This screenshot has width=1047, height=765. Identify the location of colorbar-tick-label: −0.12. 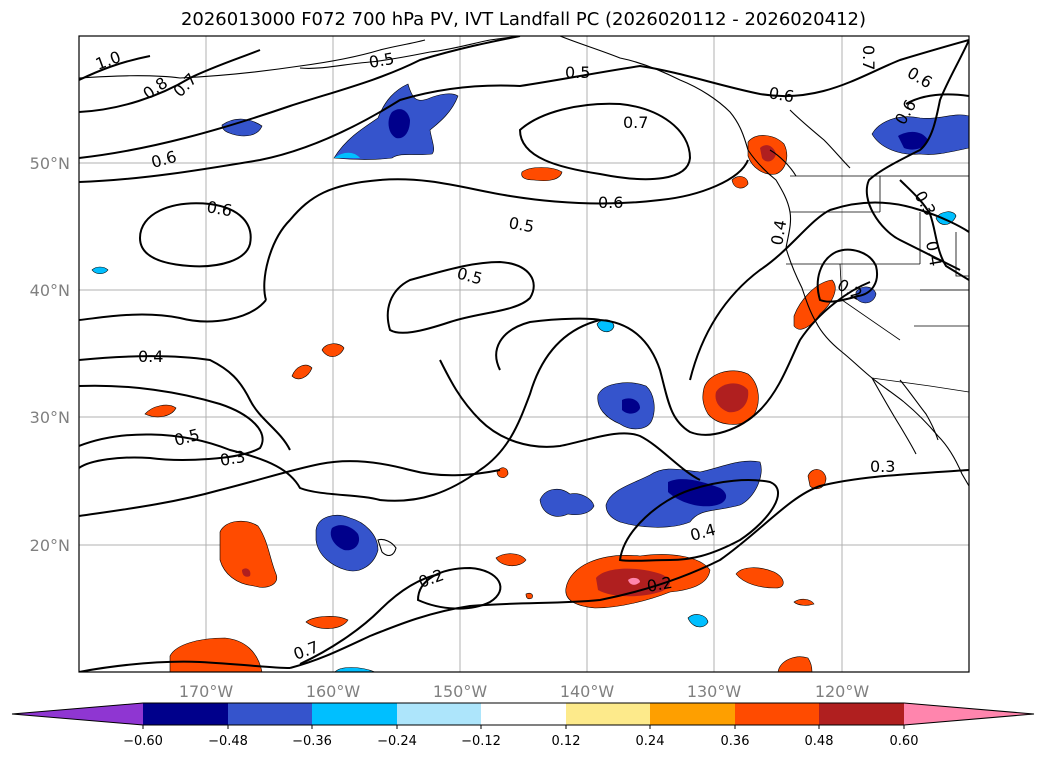
(481, 741).